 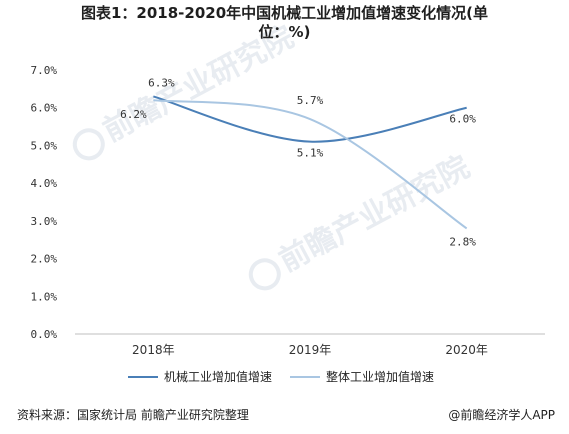 I want to click on y-tick-label: 7.0%, so click(x=44, y=70).